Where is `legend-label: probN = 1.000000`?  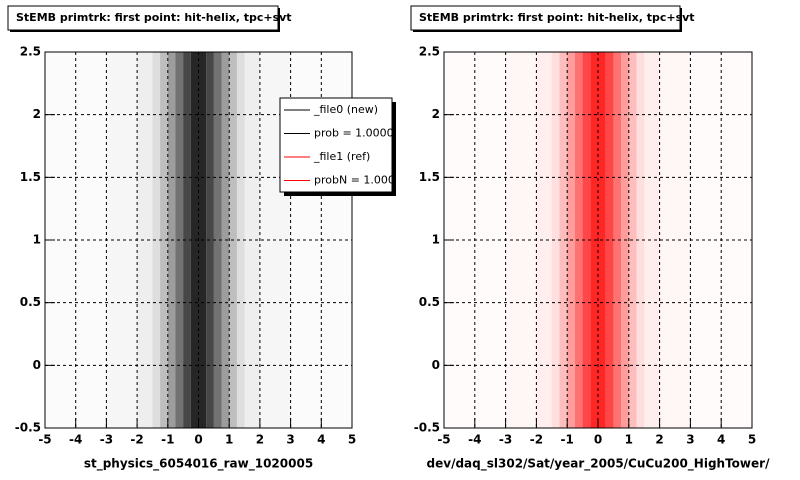
legend-label: probN = 1.000000 is located at coordinates (365, 180).